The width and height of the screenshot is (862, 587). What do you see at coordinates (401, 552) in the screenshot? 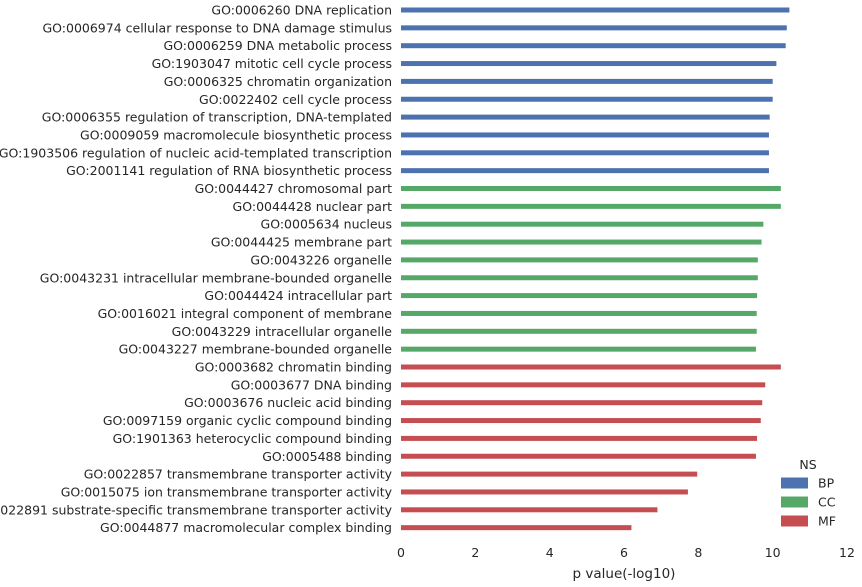
I see `x-tick-label: 0` at bounding box center [401, 552].